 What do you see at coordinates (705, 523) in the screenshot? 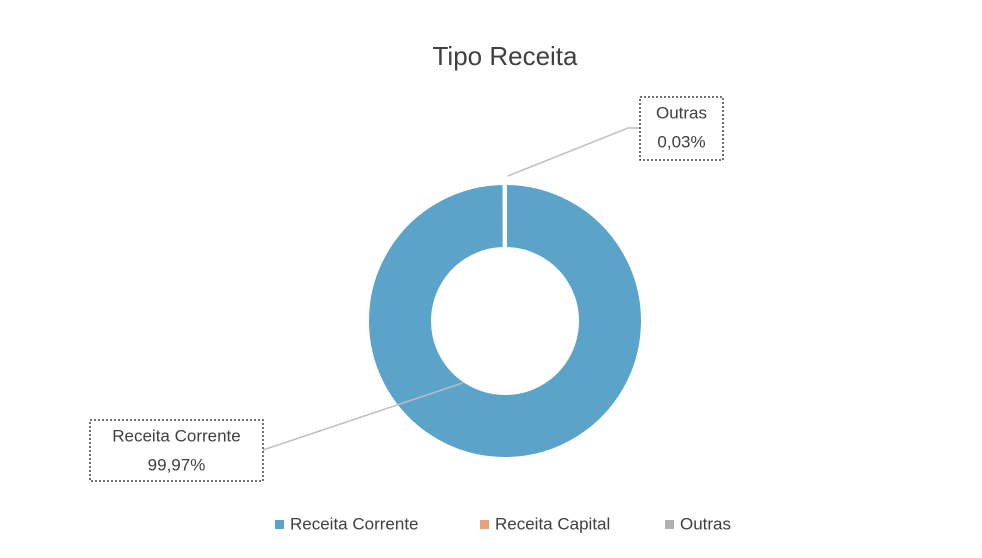
I see `legend-label: Outras` at bounding box center [705, 523].